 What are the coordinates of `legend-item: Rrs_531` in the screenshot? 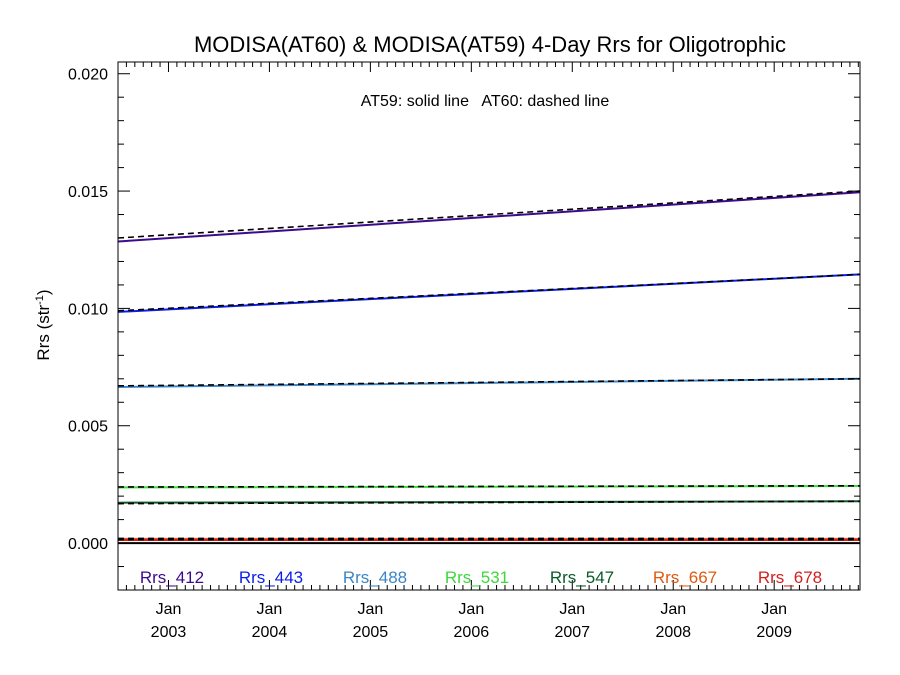 It's located at (477, 577).